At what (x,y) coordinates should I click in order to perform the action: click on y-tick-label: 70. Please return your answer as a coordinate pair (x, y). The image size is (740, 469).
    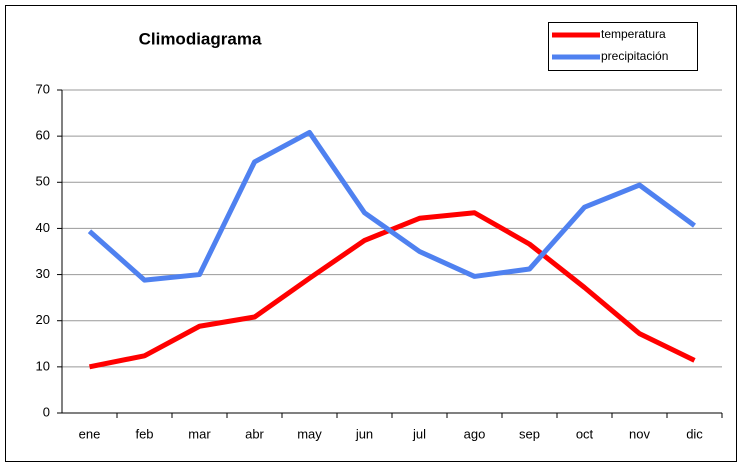
    Looking at the image, I should click on (43, 88).